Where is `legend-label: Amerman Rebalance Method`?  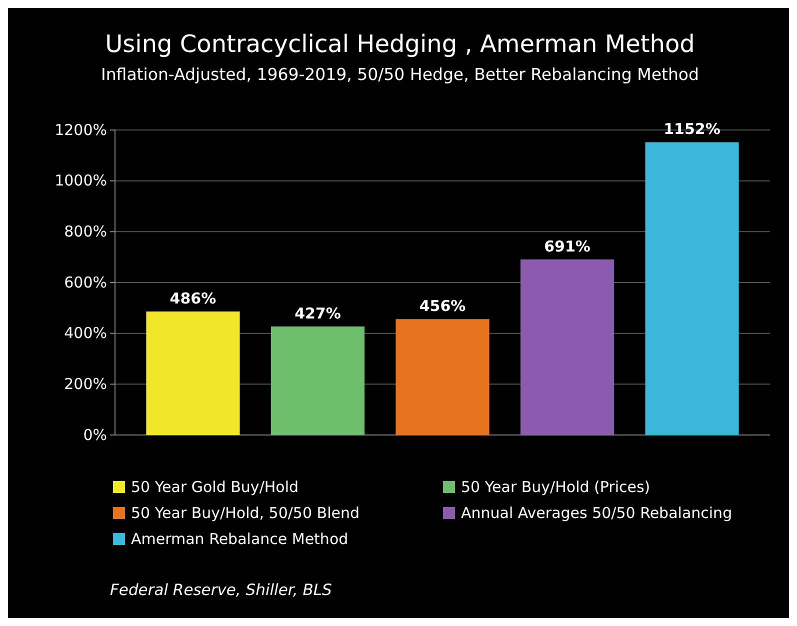
legend-label: Amerman Rebalance Method is located at coordinates (239, 539).